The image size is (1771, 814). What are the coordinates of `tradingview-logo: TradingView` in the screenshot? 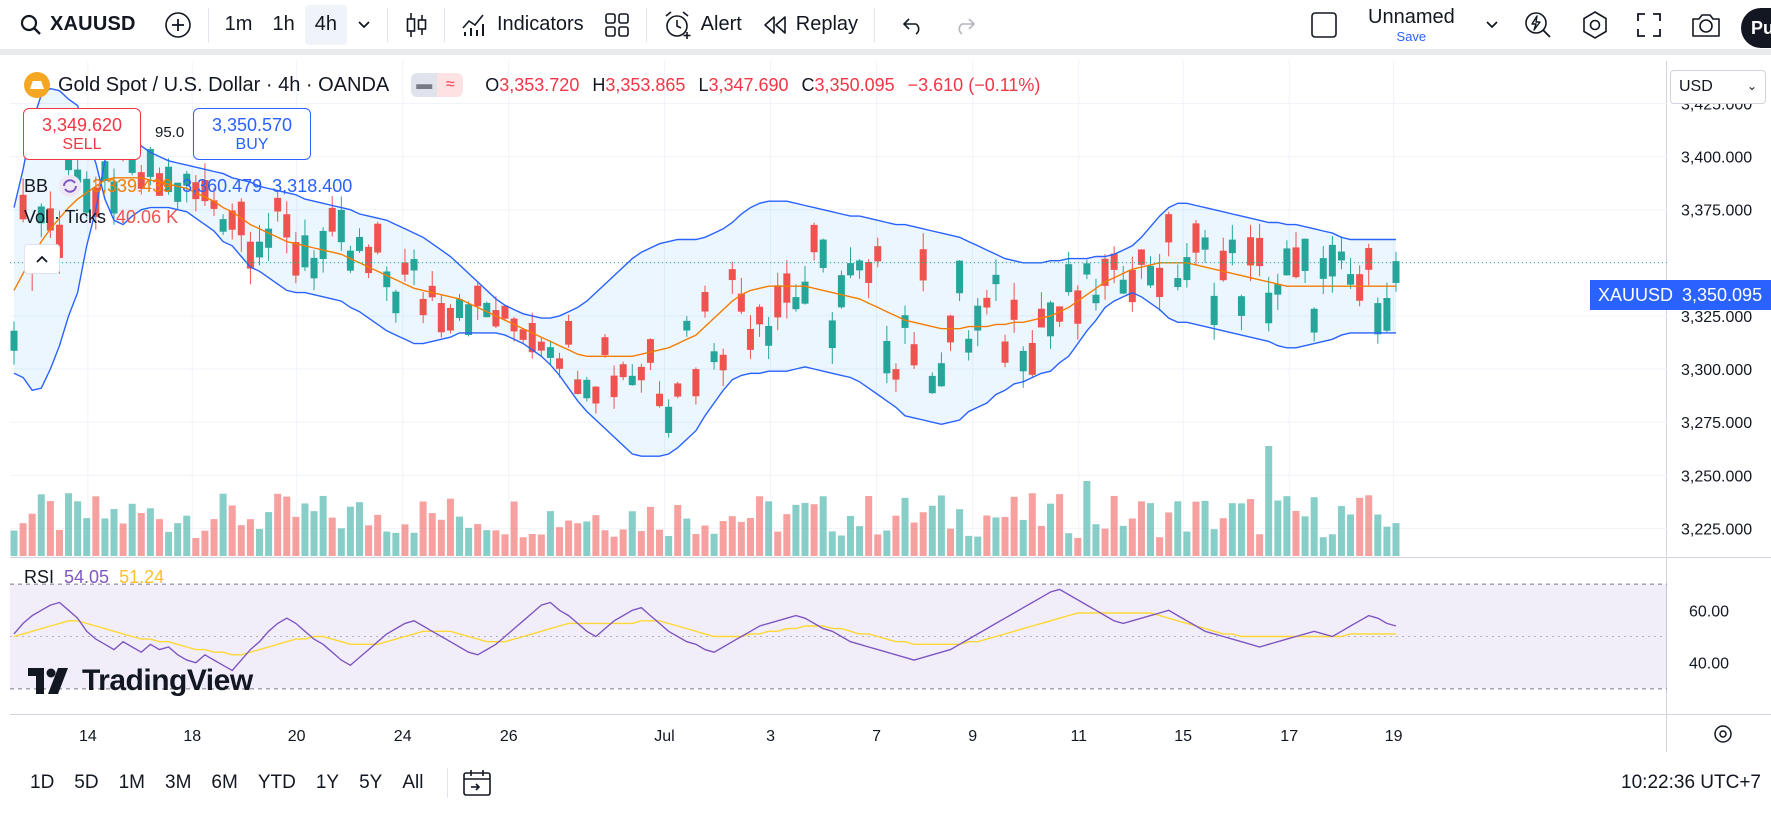 It's located at (140, 681).